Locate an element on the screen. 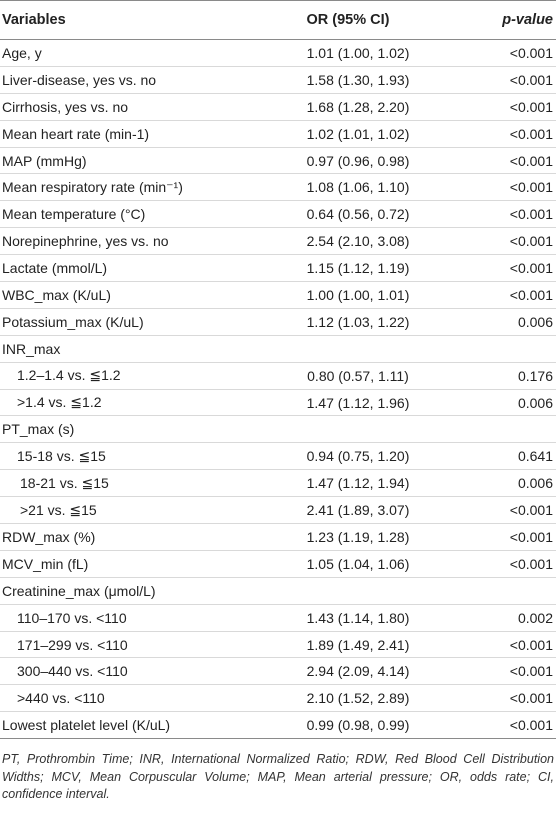 Image resolution: width=556 pixels, height=814 pixels. cell-or: 0.94 (0.75, 1.20) is located at coordinates (348, 456).